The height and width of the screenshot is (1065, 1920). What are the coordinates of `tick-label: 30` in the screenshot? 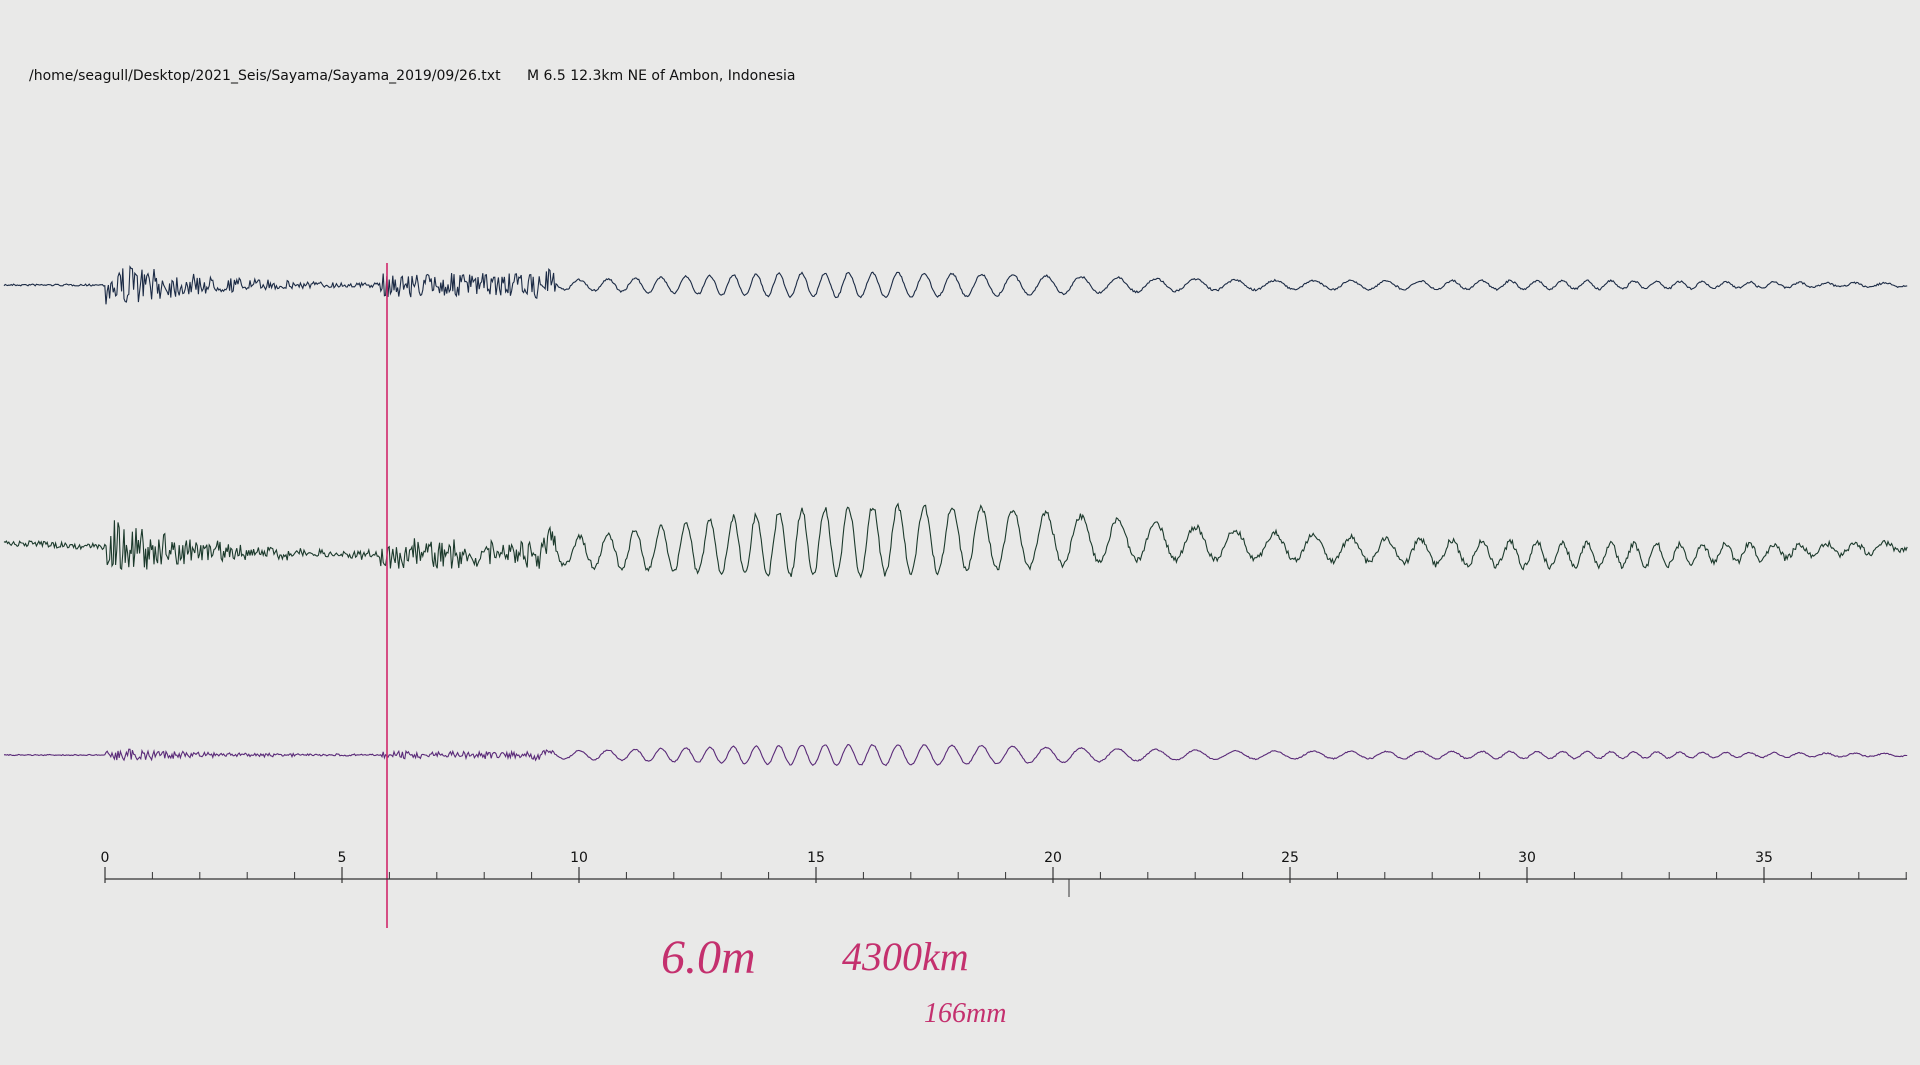 It's located at (1527, 858).